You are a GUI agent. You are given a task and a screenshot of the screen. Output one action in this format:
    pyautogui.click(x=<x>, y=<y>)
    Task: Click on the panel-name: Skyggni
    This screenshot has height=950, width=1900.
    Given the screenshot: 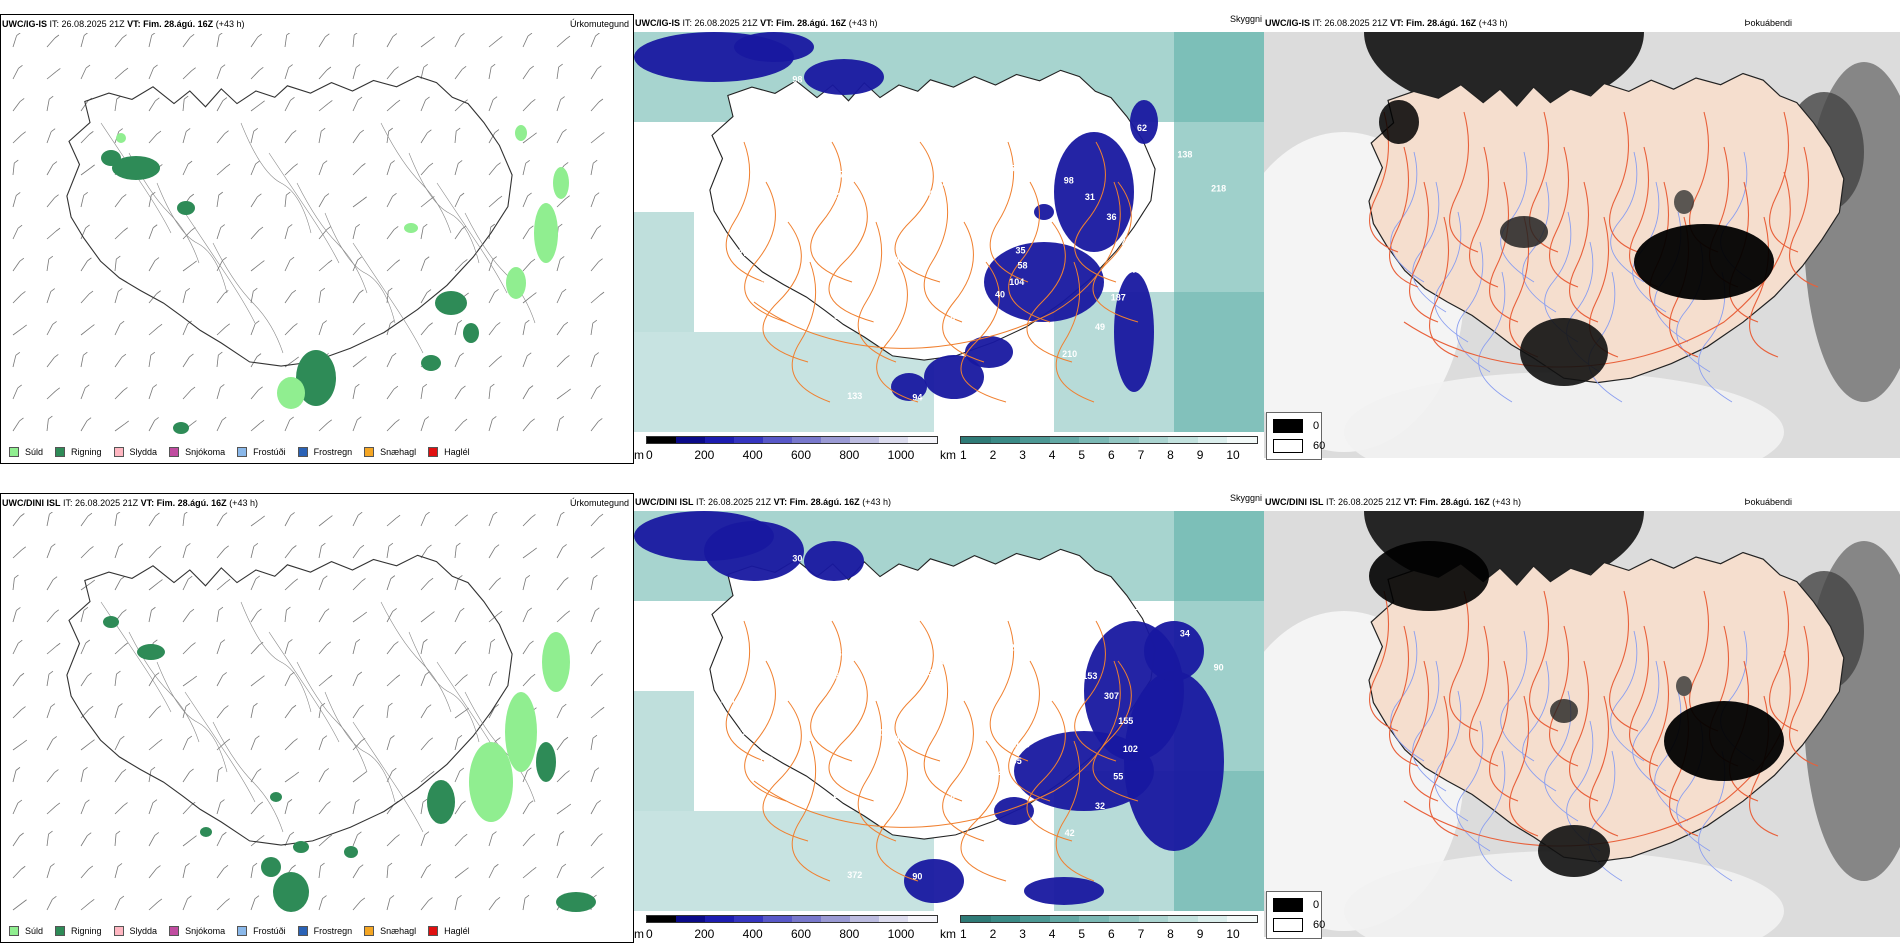 What is the action you would take?
    pyautogui.click(x=1245, y=498)
    